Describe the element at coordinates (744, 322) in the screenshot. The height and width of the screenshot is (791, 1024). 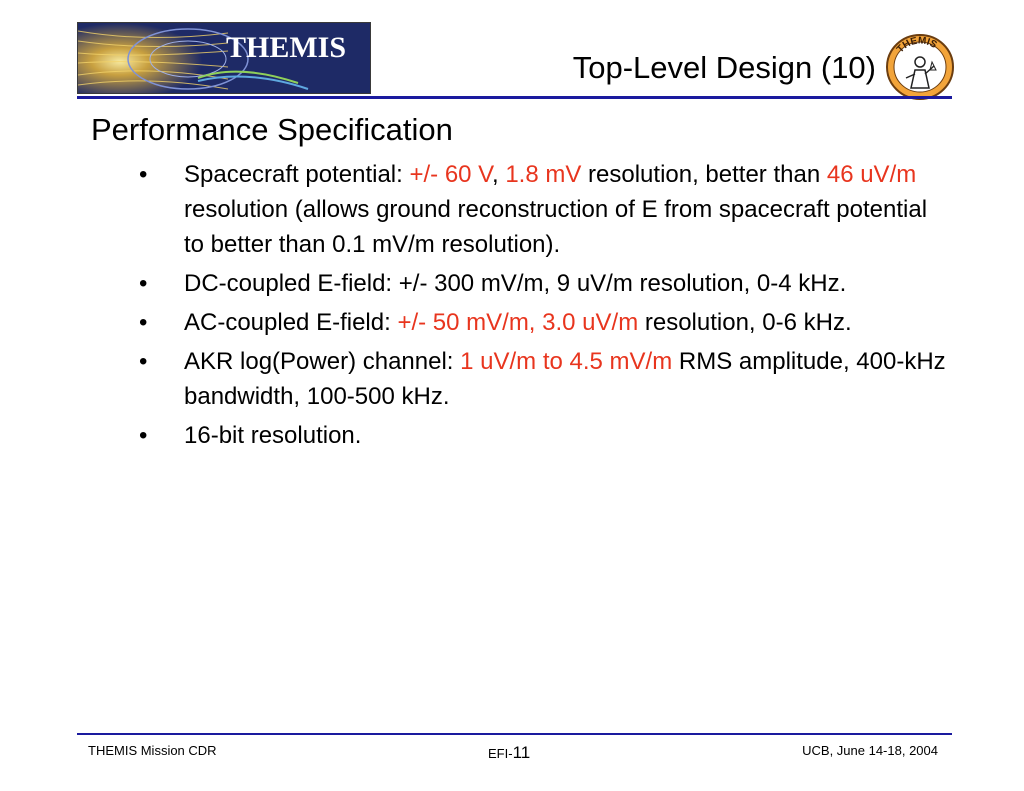
I see `item-text: resolution, 0-6 kHz.` at that location.